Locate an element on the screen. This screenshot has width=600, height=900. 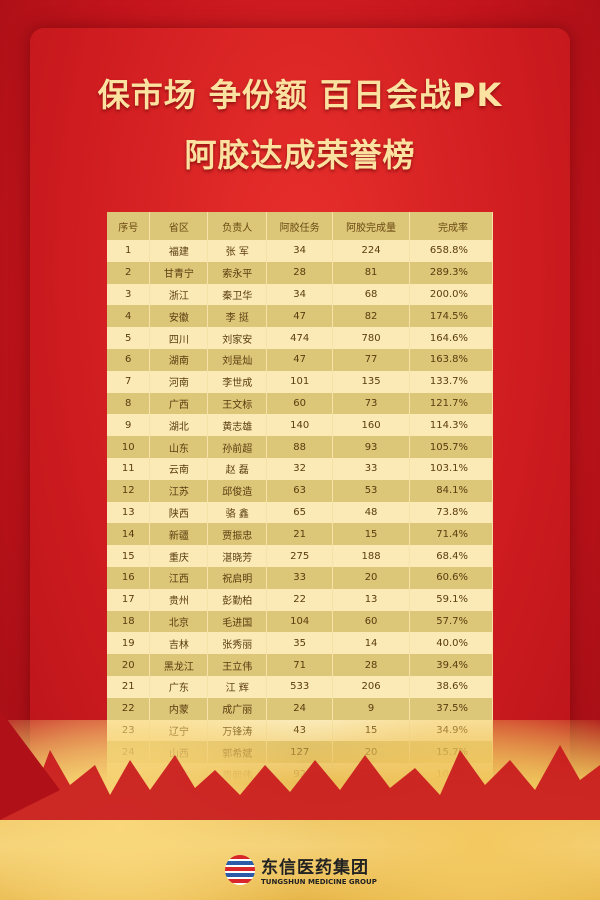
company-logo: 东信医药集团 TUNGSHUN MEDICINE GROUP is located at coordinates (301, 869).